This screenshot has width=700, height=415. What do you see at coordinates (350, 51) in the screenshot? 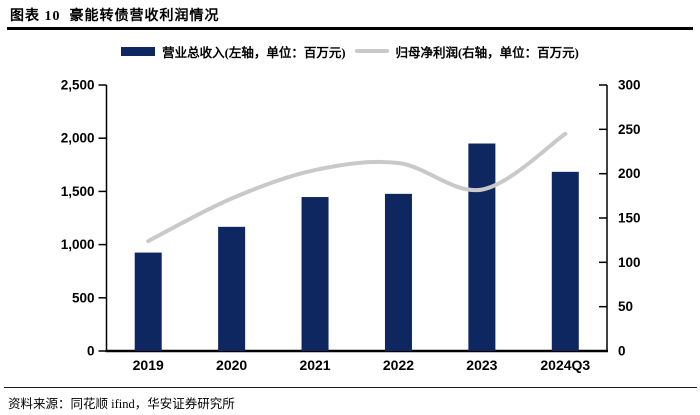
I see `chart-legend: 营业总收入(左轴，单位：百万元) 归母净利润(右轴，单位：百万元)` at bounding box center [350, 51].